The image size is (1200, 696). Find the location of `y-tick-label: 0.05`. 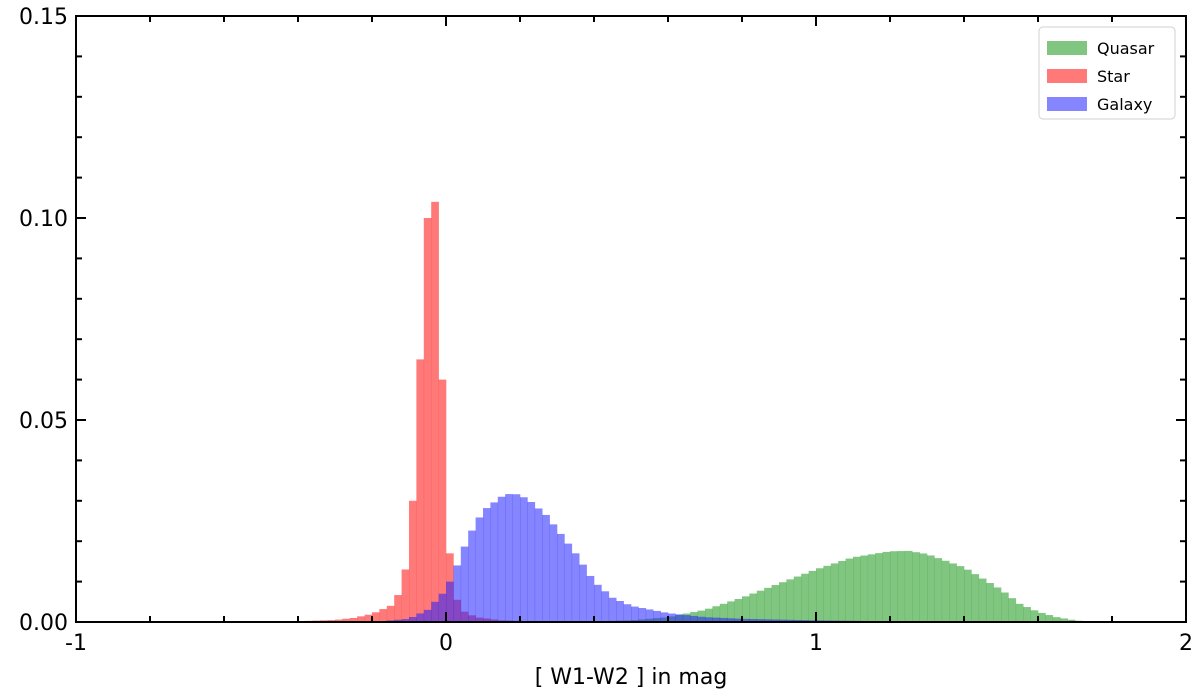

y-tick-label: 0.05 is located at coordinates (43, 421).